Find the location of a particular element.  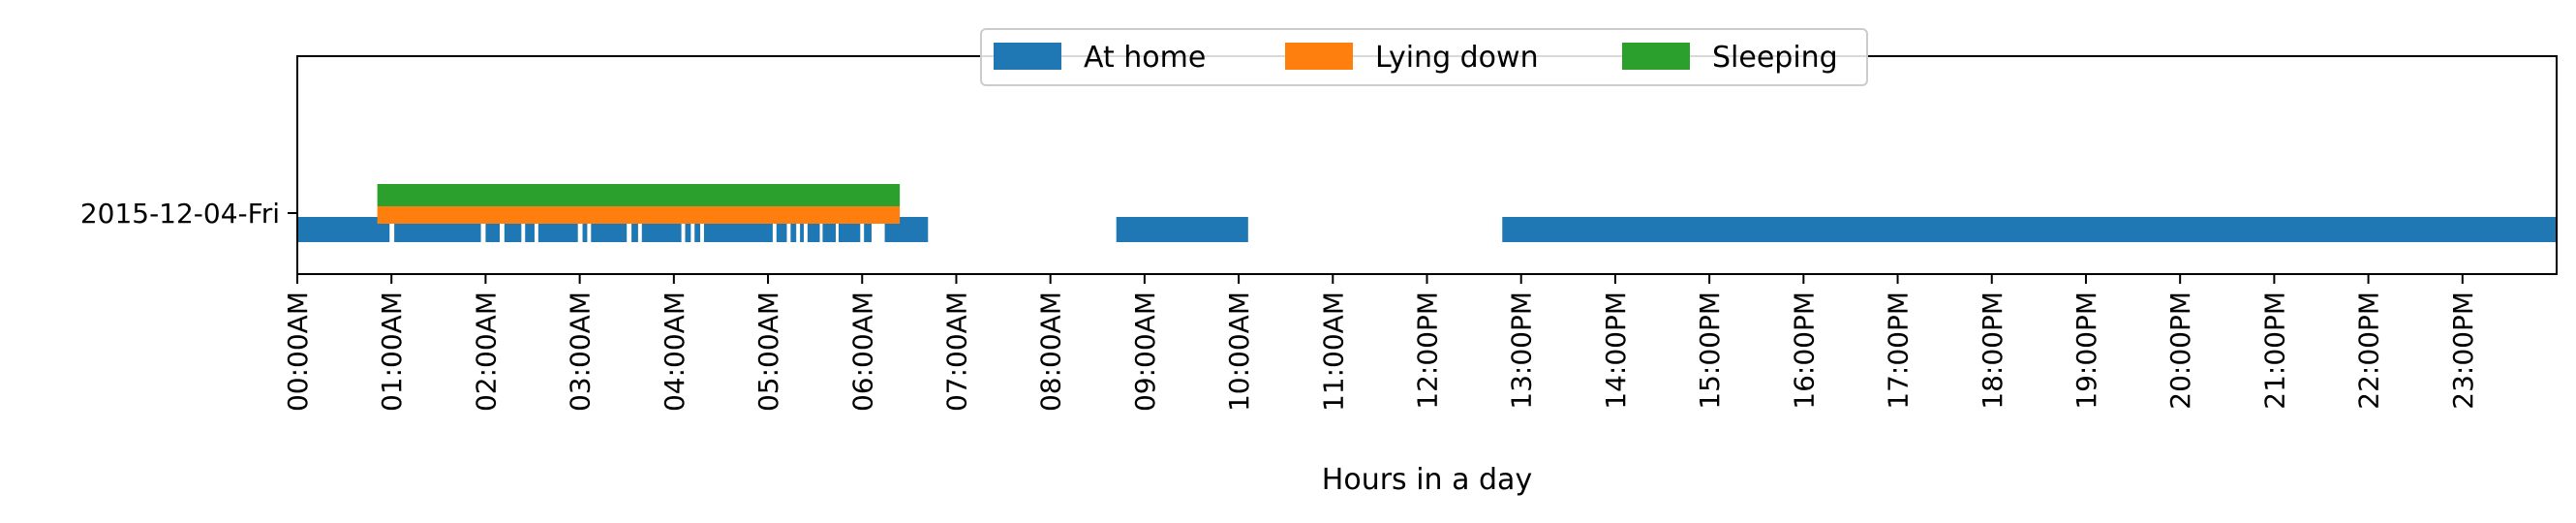

x-tick-label: 08:00AM is located at coordinates (1051, 352).